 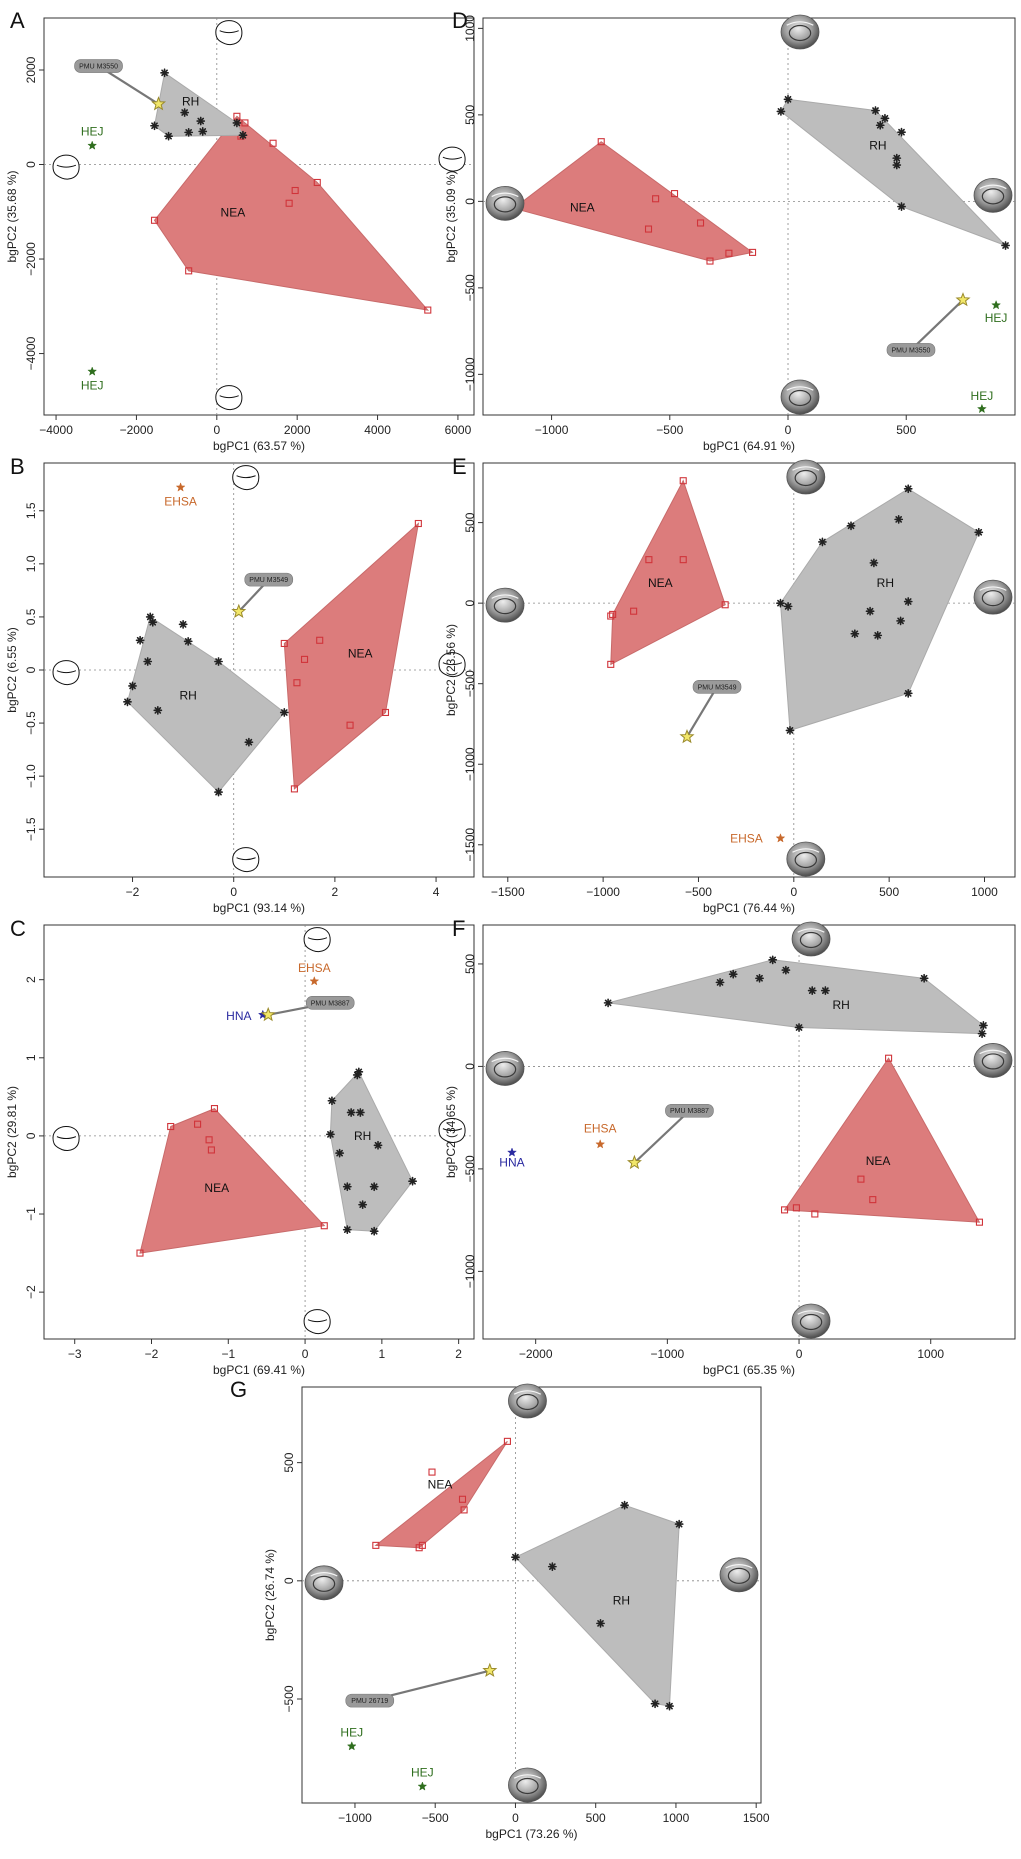 What do you see at coordinates (984, 892) in the screenshot?
I see `x-tick-label: 1000` at bounding box center [984, 892].